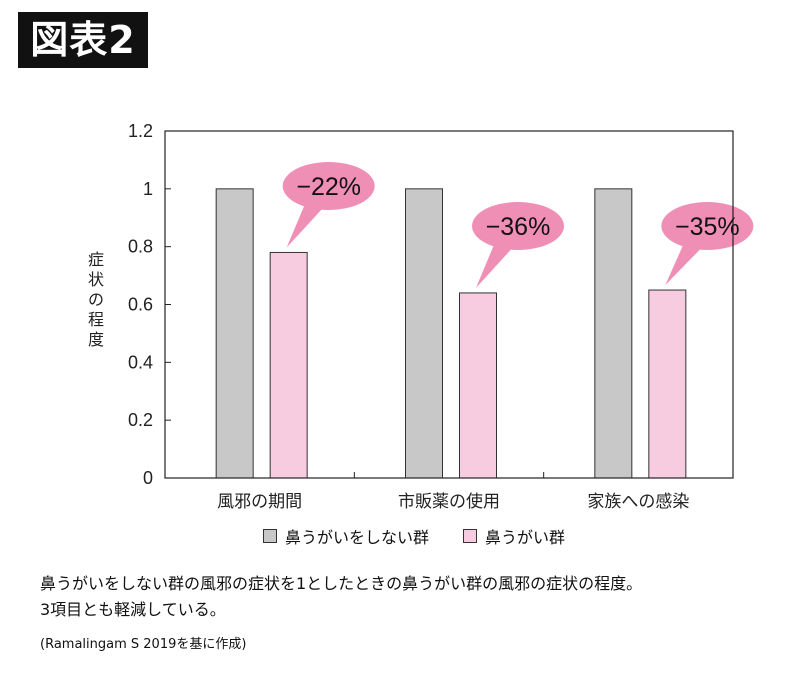 This screenshot has height=676, width=800. I want to click on x-category-label: 風邪の期間, so click(259, 502).